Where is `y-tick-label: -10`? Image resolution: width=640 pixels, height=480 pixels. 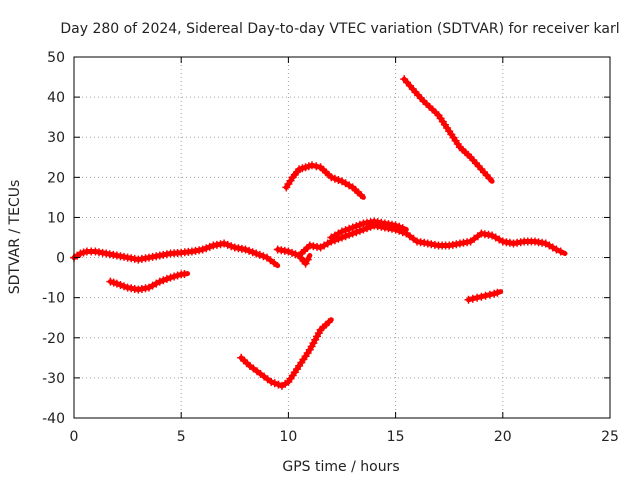 y-tick-label: -10 is located at coordinates (53, 299).